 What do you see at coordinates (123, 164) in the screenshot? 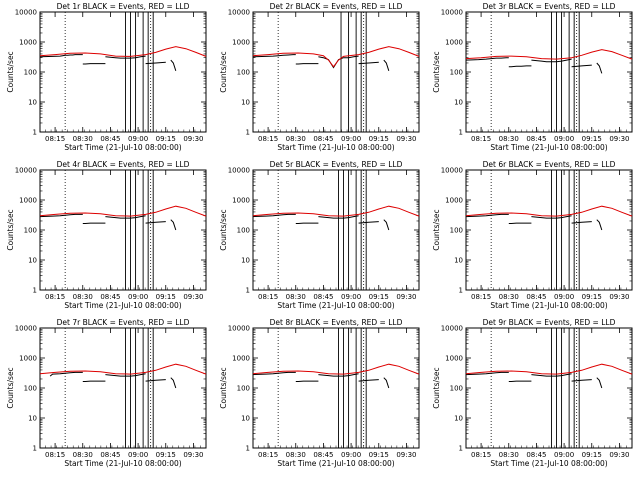
I see `panel-title: Det 4r BLACK = Events, RED = LLD` at bounding box center [123, 164].